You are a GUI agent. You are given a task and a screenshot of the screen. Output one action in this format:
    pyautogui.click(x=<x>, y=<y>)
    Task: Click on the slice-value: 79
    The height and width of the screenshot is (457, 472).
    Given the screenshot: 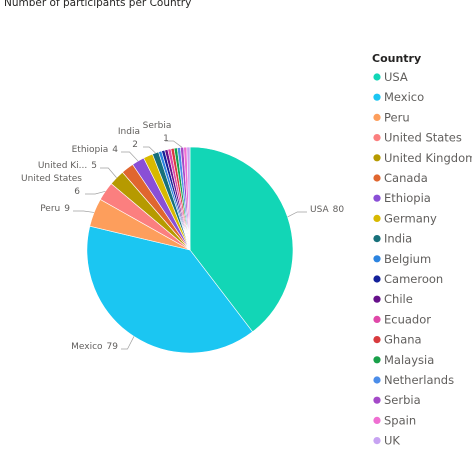 What is the action you would take?
    pyautogui.click(x=113, y=347)
    